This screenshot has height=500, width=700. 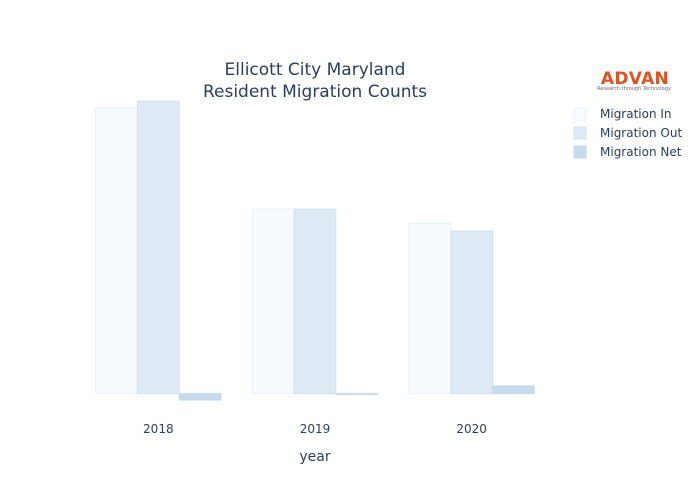 I want to click on legend-item-migration-in: Migration In, so click(x=622, y=114).